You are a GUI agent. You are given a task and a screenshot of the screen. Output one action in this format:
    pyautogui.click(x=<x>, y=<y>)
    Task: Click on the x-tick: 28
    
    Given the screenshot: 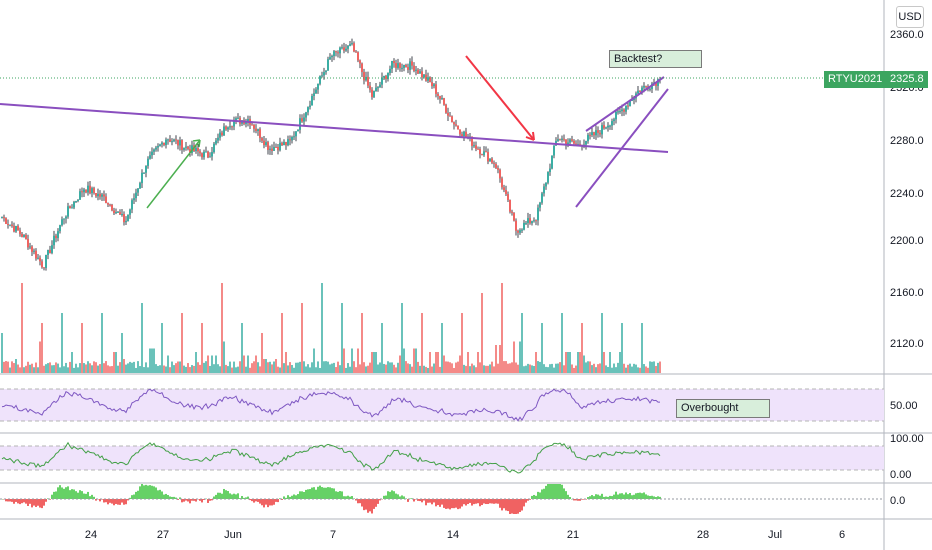 What is the action you would take?
    pyautogui.click(x=703, y=535)
    